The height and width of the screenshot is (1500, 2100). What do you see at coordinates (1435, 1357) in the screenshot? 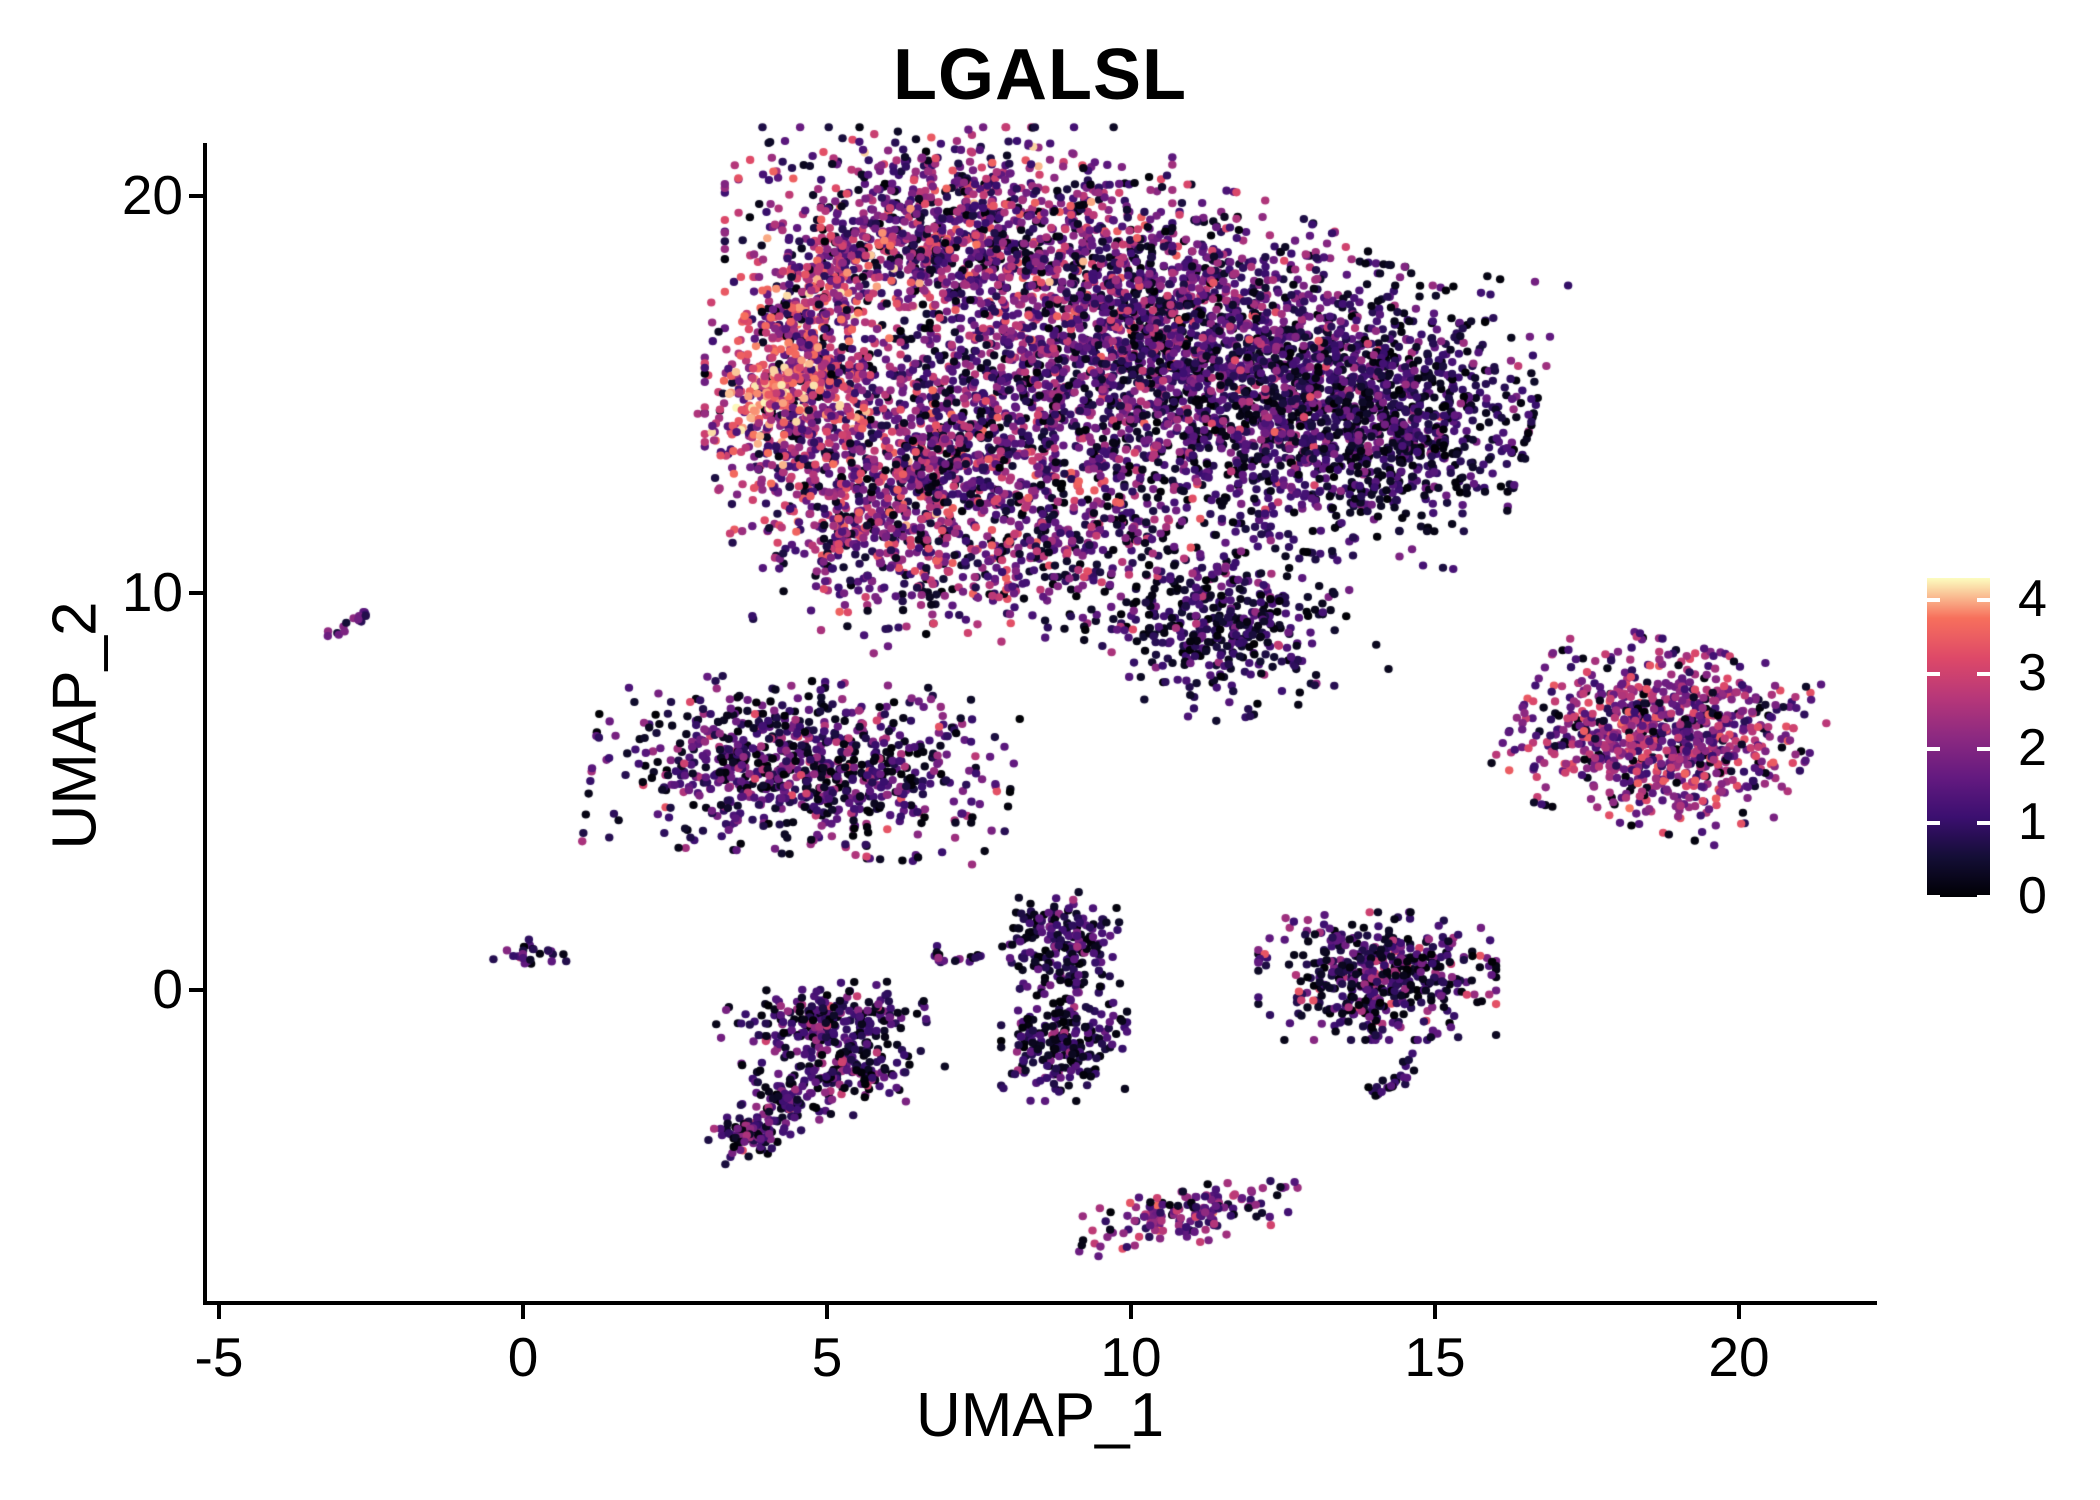
I see `x-tick-label: 15` at bounding box center [1435, 1357].